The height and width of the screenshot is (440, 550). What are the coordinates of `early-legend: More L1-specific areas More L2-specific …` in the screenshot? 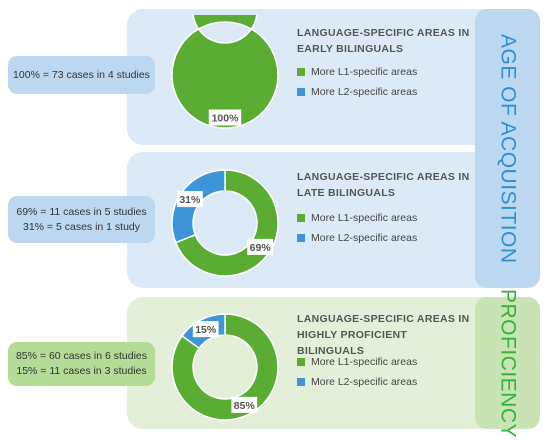 It's located at (357, 82).